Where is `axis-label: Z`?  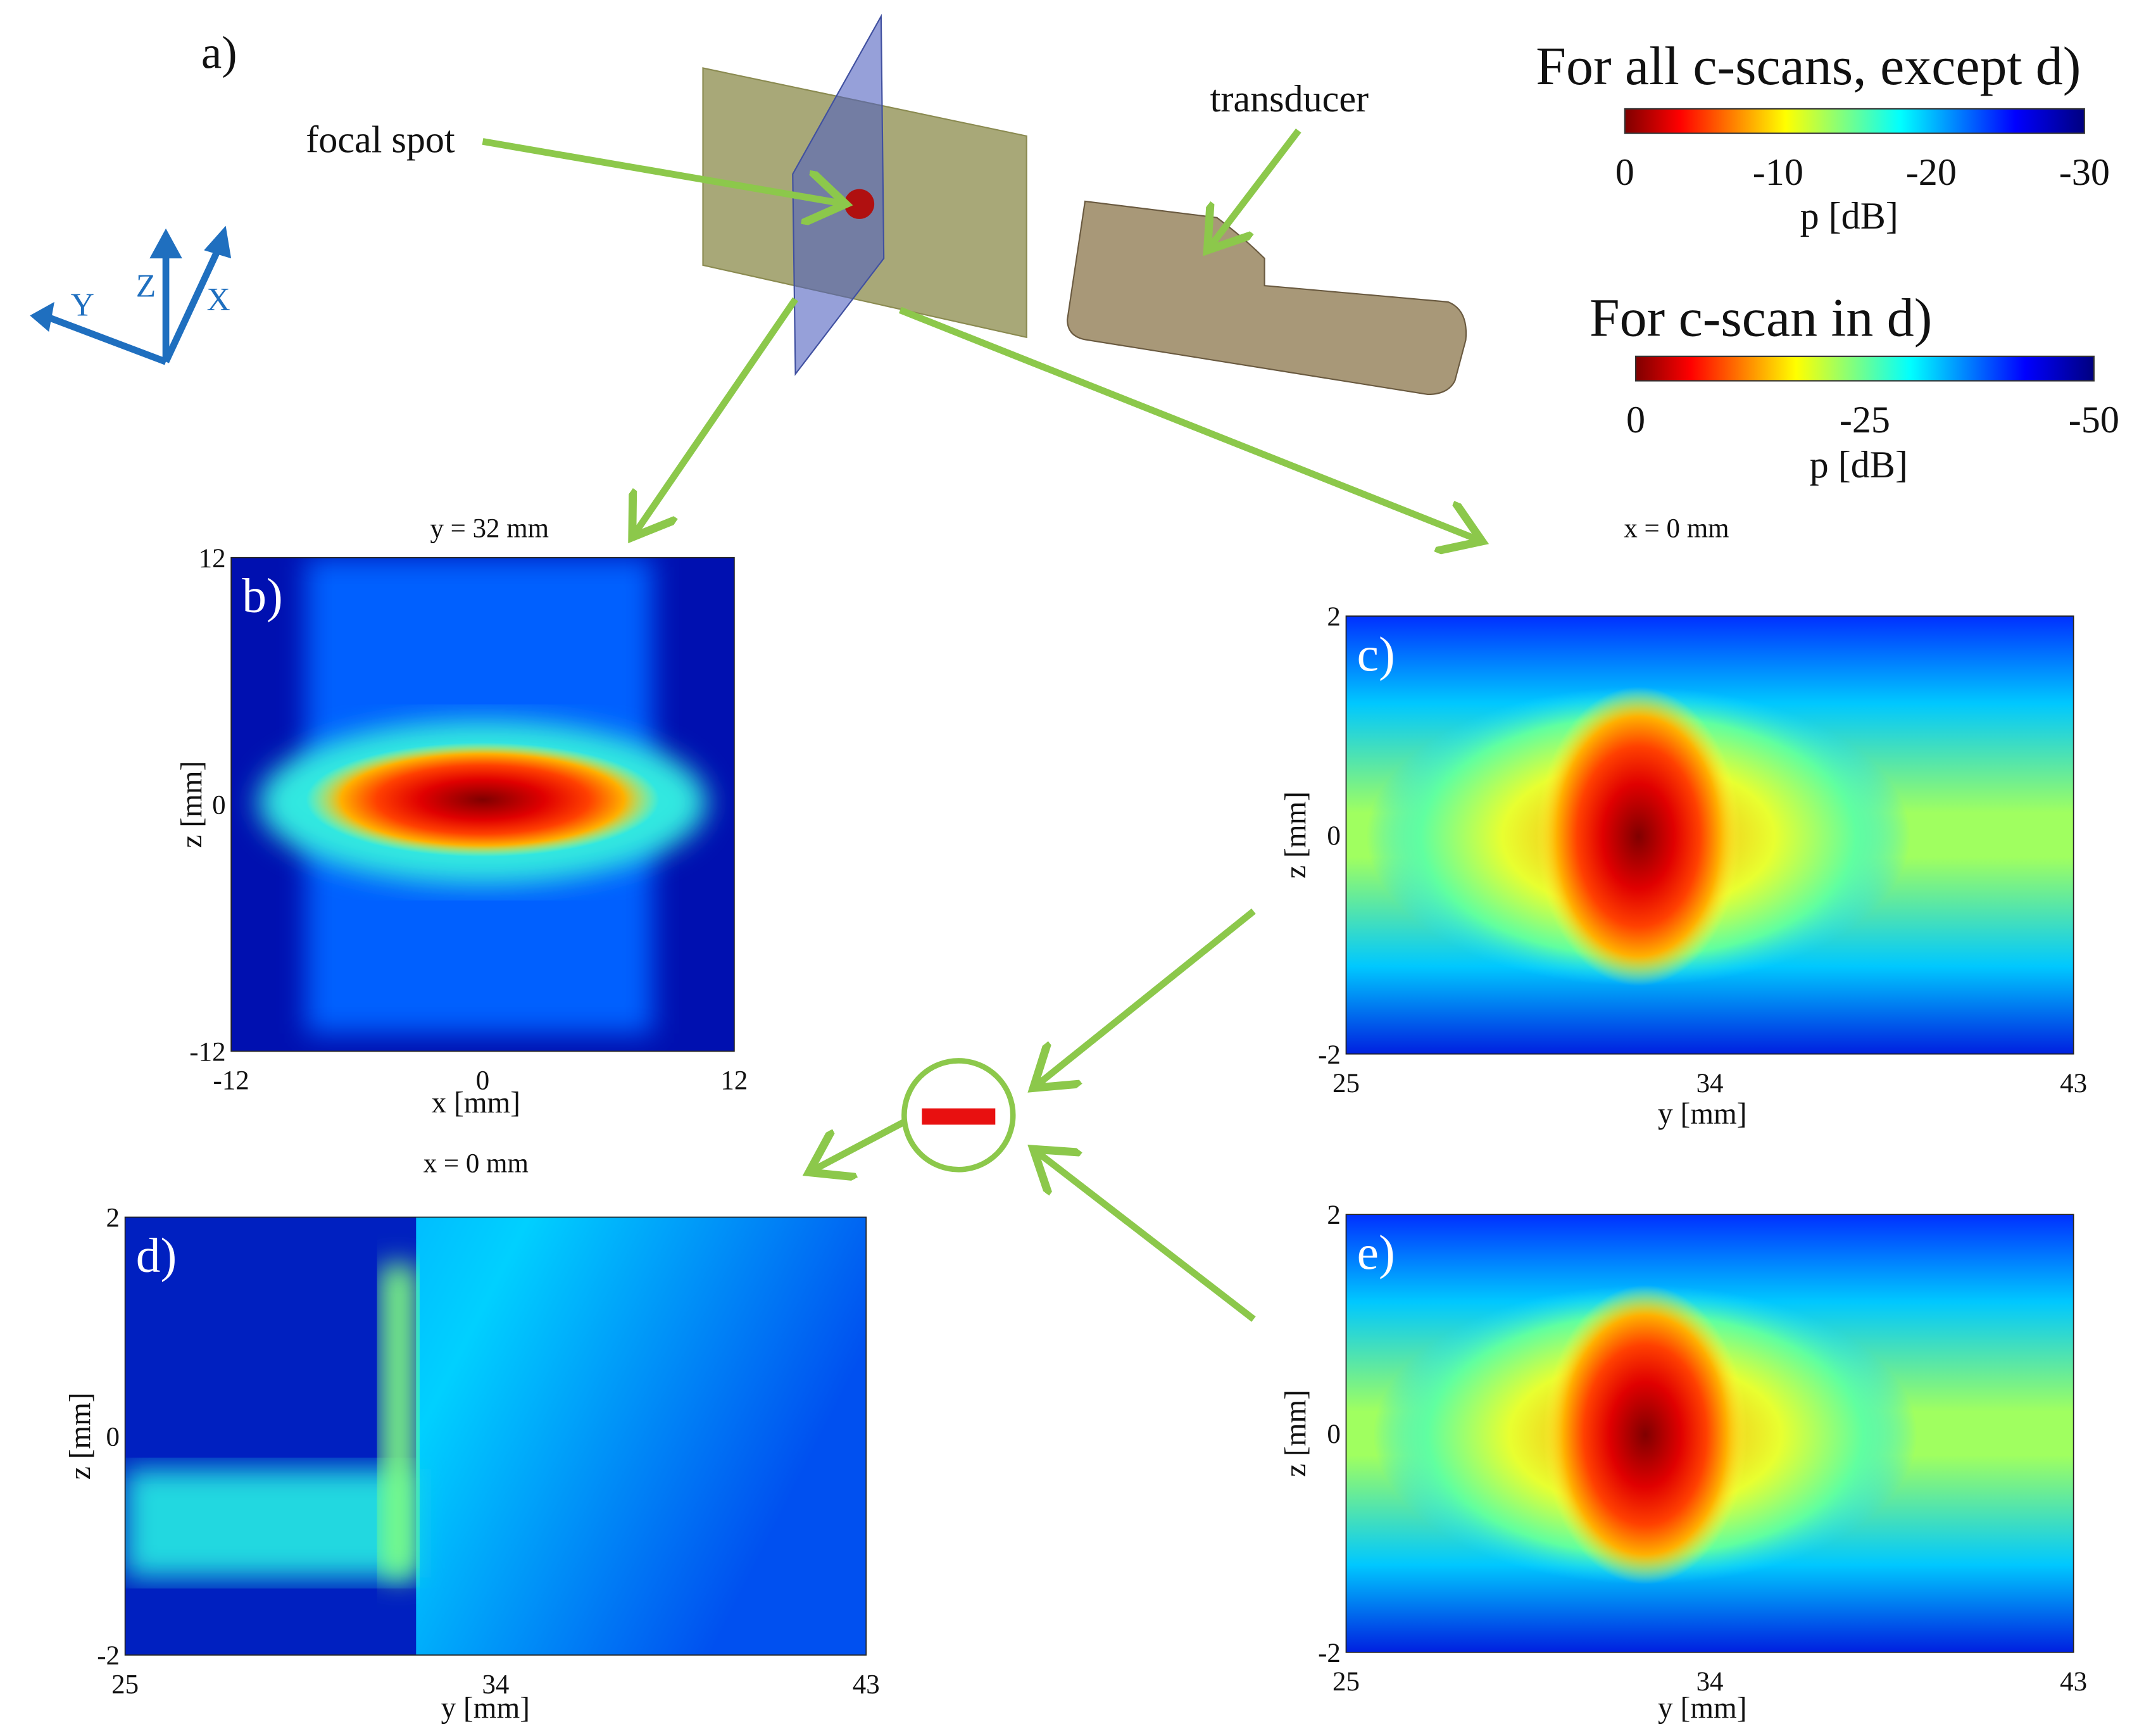 axis-label: Z is located at coordinates (146, 286).